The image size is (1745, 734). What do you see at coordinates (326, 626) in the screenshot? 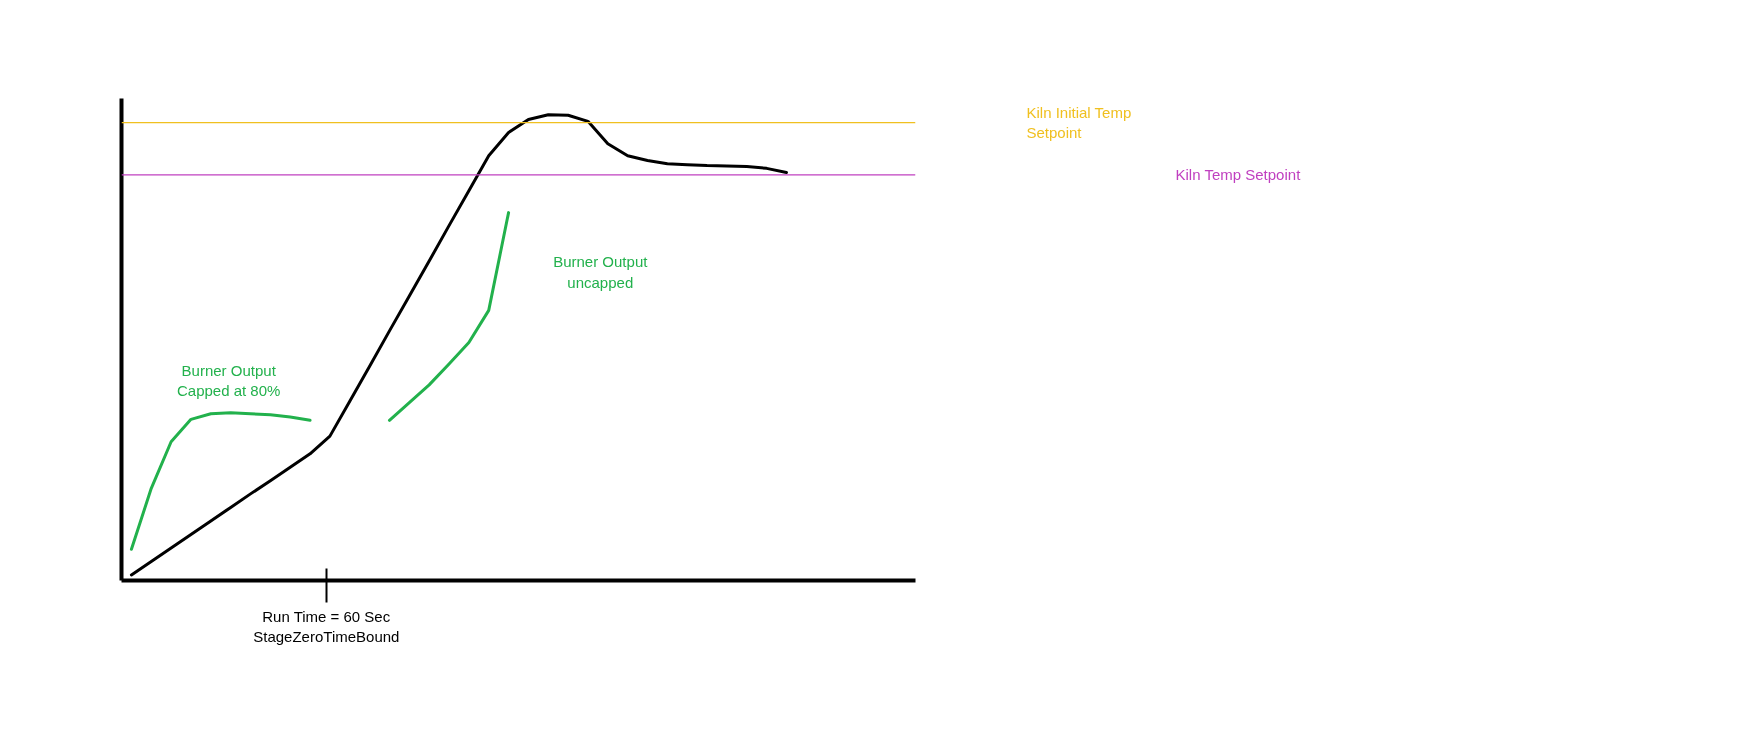
I see `text: Run Time = 60 Sec StageZeroTimeBound` at bounding box center [326, 626].